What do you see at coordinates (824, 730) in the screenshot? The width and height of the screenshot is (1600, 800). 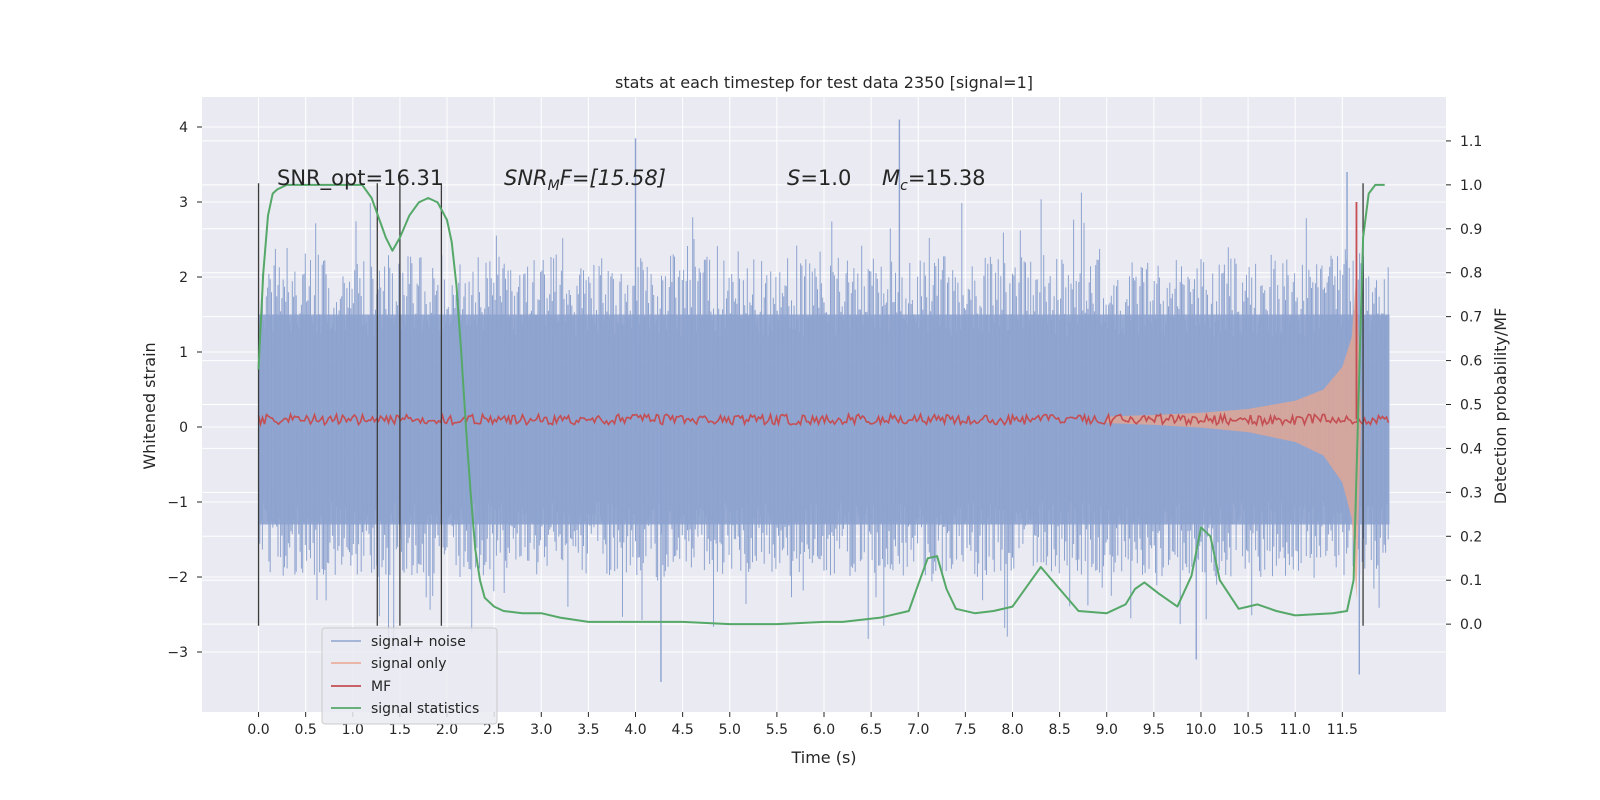 I see `x-tick-label: 6.0` at bounding box center [824, 730].